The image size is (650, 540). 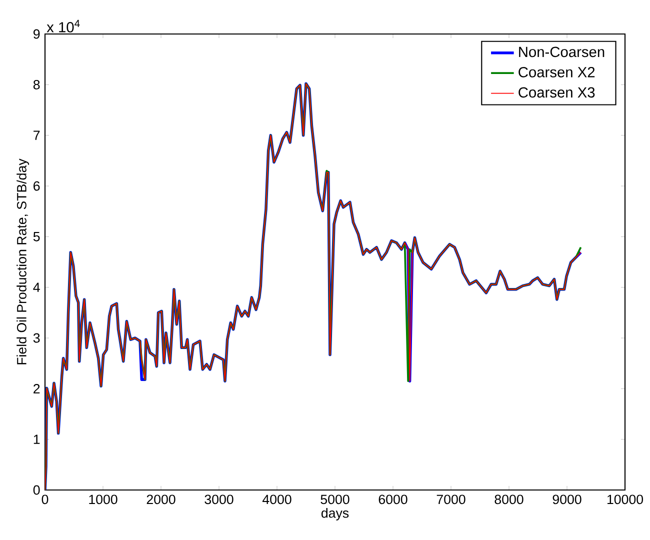 What do you see at coordinates (561, 52) in the screenshot?
I see `legend-label: Non-Coarsen` at bounding box center [561, 52].